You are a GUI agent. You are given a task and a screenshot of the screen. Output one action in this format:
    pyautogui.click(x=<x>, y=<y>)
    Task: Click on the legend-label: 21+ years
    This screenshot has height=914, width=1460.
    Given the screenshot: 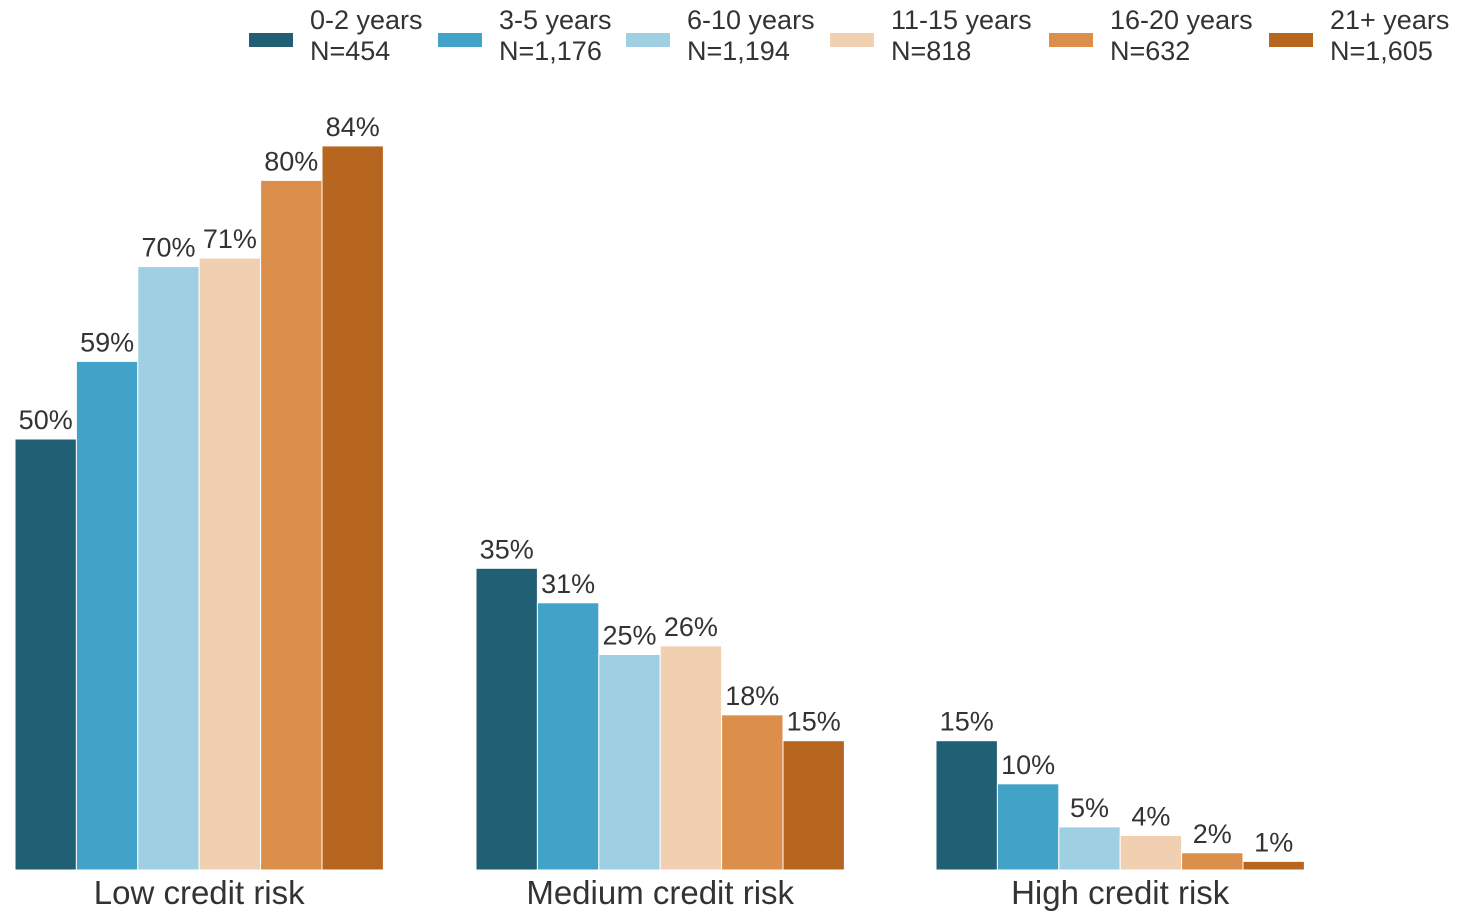 What is the action you would take?
    pyautogui.click(x=1389, y=20)
    